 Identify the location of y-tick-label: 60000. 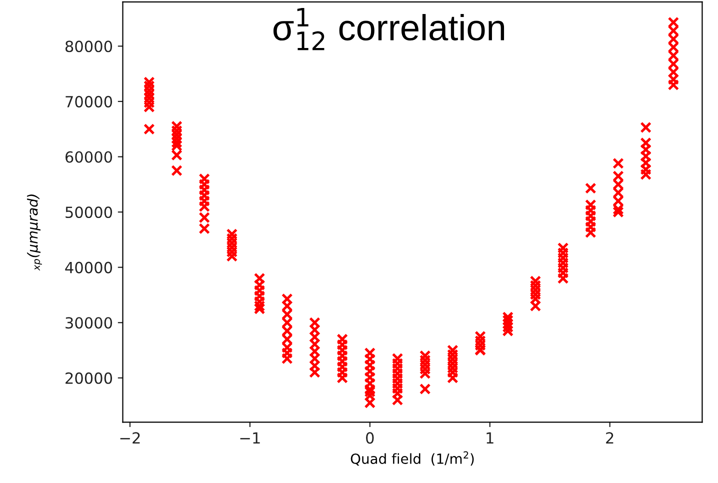
(89, 157).